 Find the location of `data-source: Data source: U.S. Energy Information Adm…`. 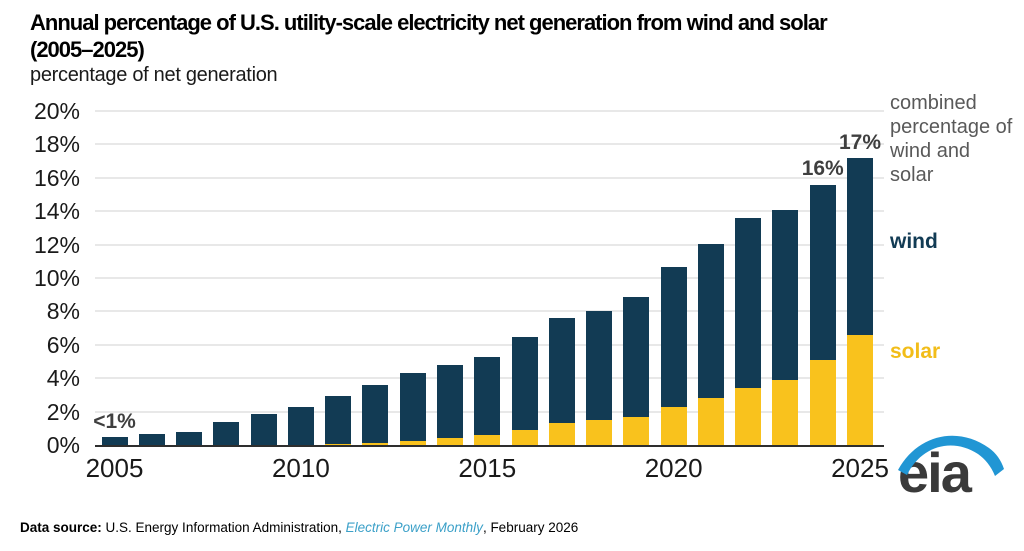

data-source: Data source: U.S. Energy Information Adm… is located at coordinates (299, 527).